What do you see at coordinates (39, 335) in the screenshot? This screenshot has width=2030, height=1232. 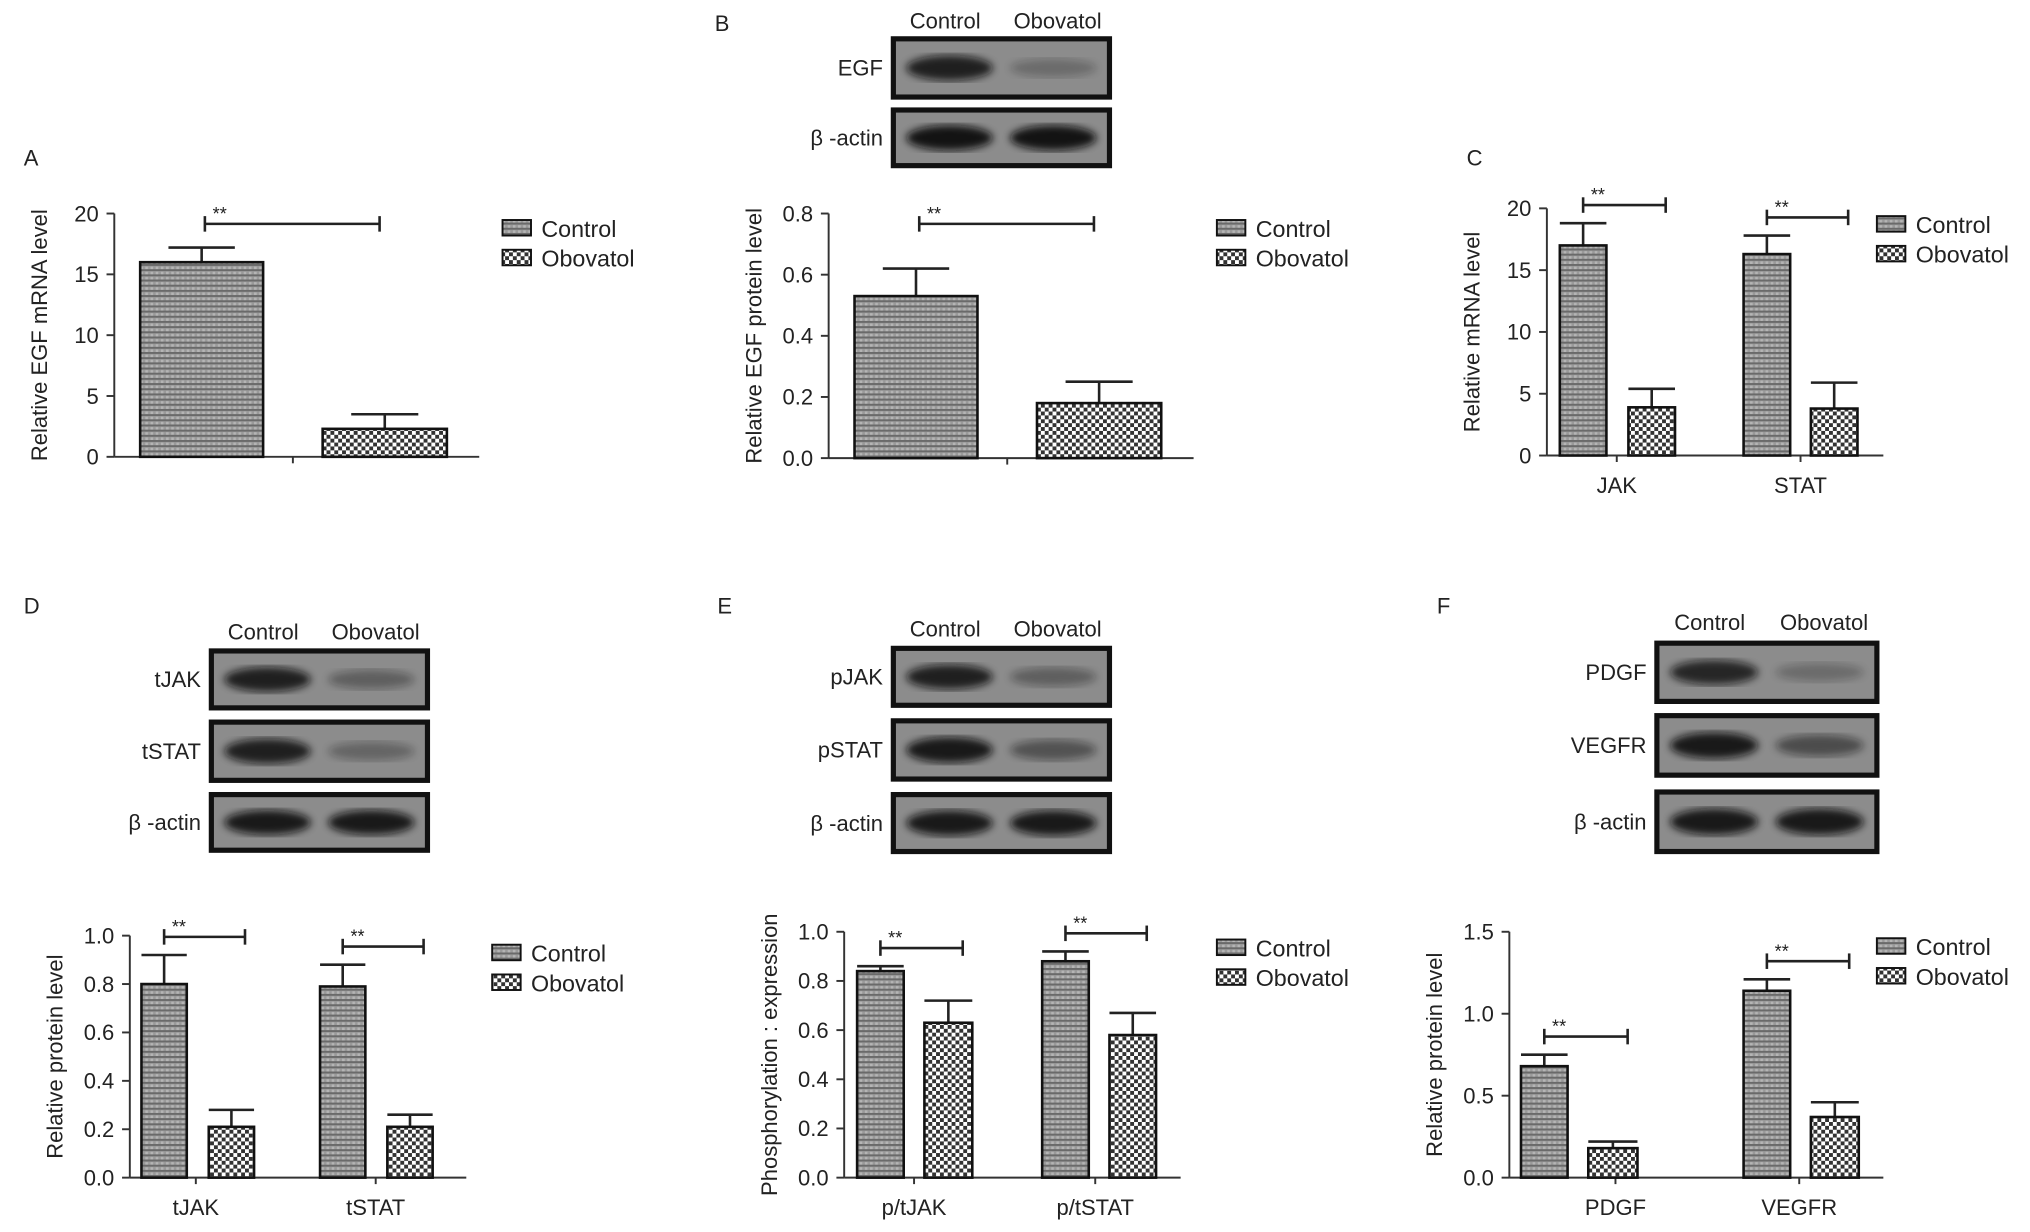 I see `y-axis-label: Relative EGF mRNA level` at bounding box center [39, 335].